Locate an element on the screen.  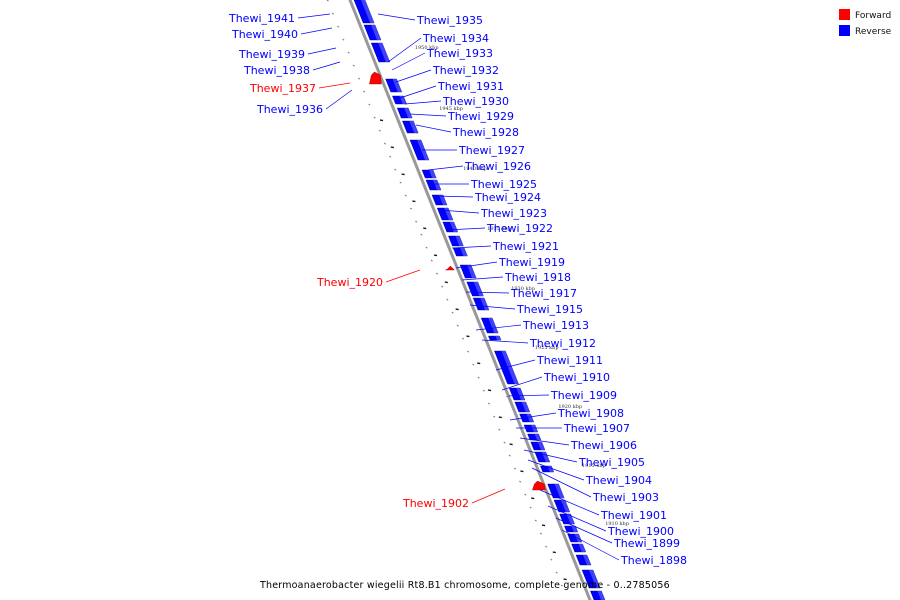
gene-label: Thewi_1939 is located at coordinates (271, 54).